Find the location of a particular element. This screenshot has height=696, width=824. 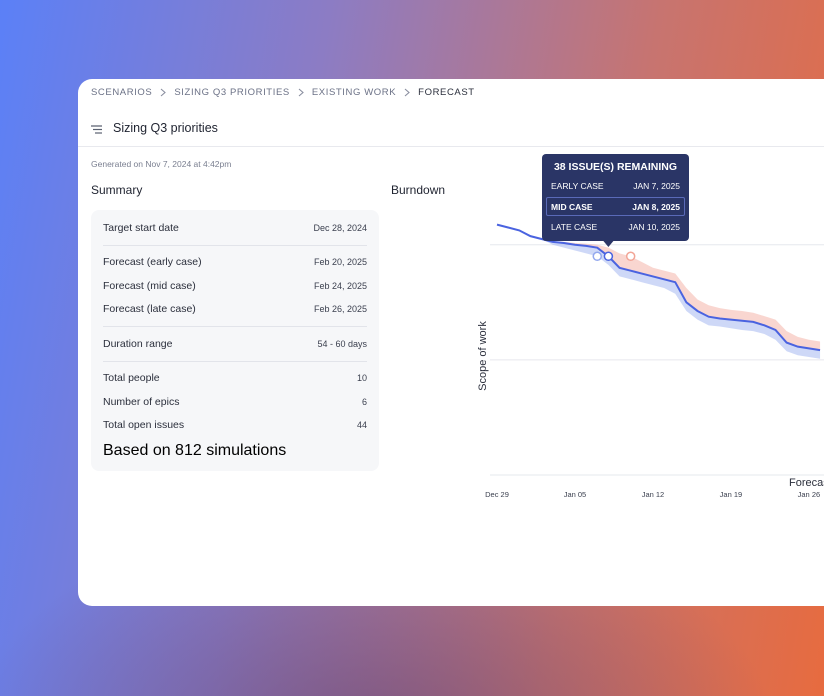

summary-label: Forecast (early case) is located at coordinates (152, 262).